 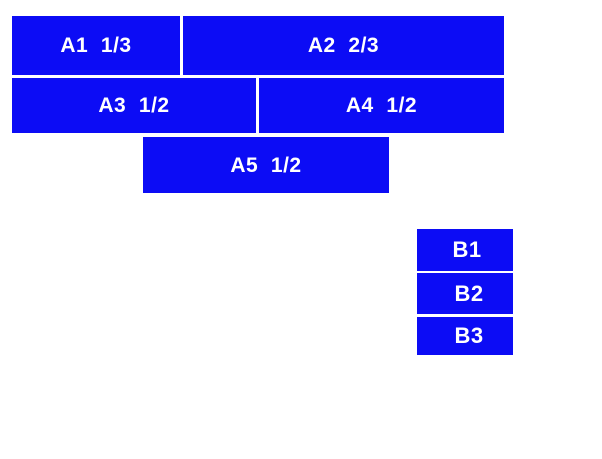 I want to click on box-a5: A5 1/2, so click(x=266, y=165).